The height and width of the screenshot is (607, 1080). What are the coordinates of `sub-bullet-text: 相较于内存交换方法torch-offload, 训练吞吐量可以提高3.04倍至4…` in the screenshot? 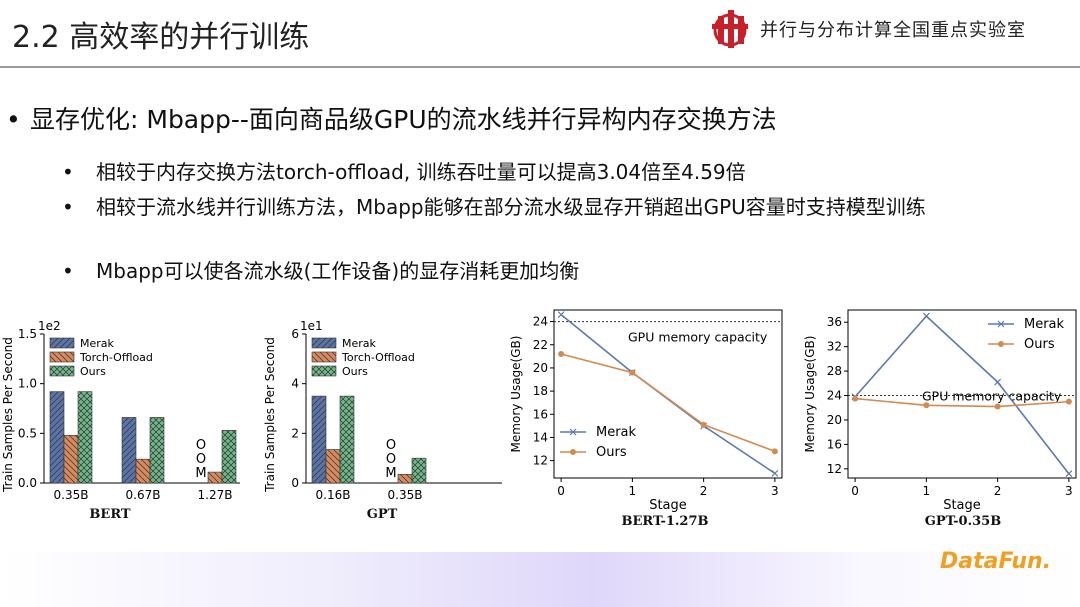 It's located at (421, 172).